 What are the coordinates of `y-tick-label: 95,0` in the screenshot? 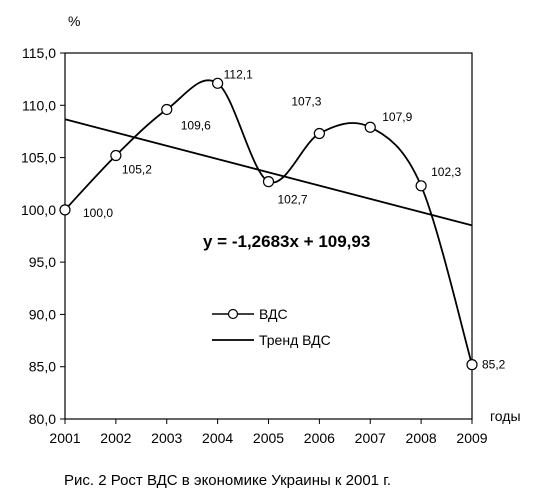 It's located at (42, 262).